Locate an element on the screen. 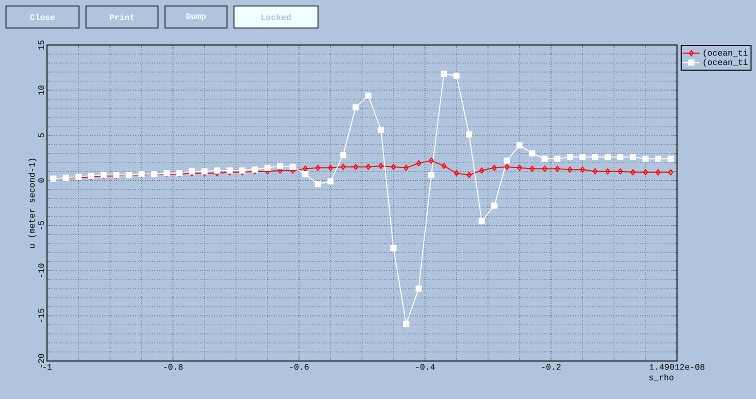 This screenshot has width=756, height=399. y-tick-label: 0 is located at coordinates (41, 180).